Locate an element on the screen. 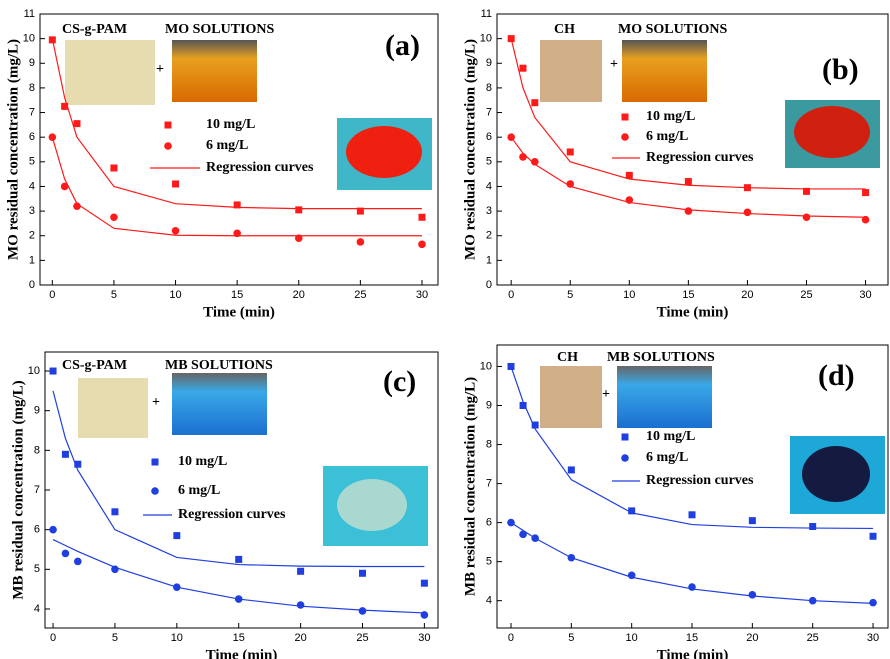  y-tick-label: 3 is located at coordinates (489, 211).